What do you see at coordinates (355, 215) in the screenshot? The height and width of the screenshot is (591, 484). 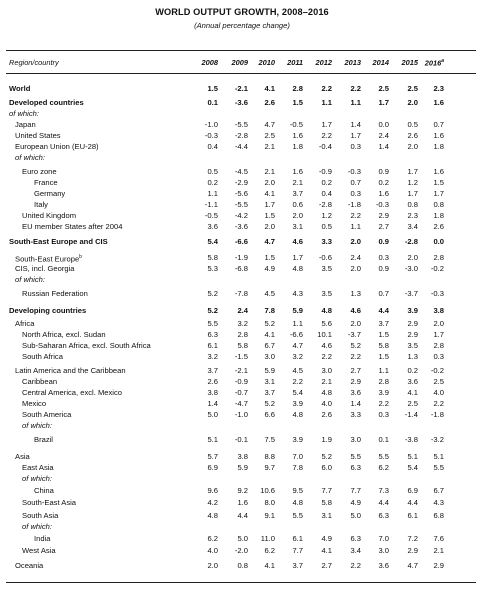 I see `cell-2013: 2.2` at bounding box center [355, 215].